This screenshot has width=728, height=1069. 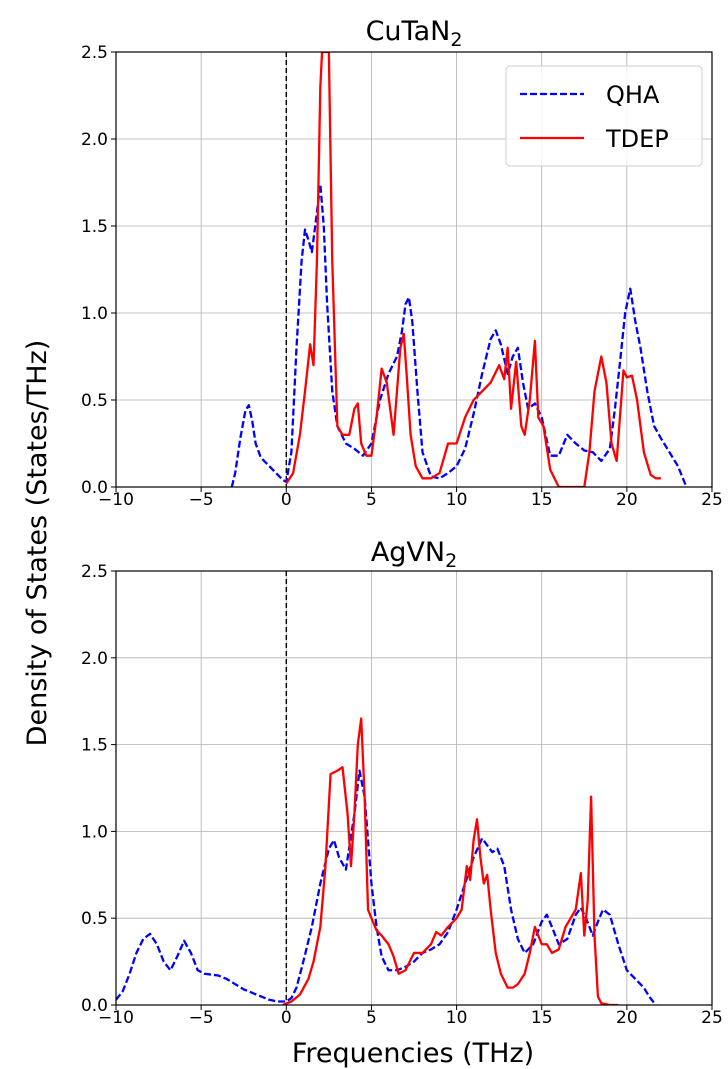 What do you see at coordinates (637, 139) in the screenshot?
I see `legend-label-tdep: TDEP` at bounding box center [637, 139].